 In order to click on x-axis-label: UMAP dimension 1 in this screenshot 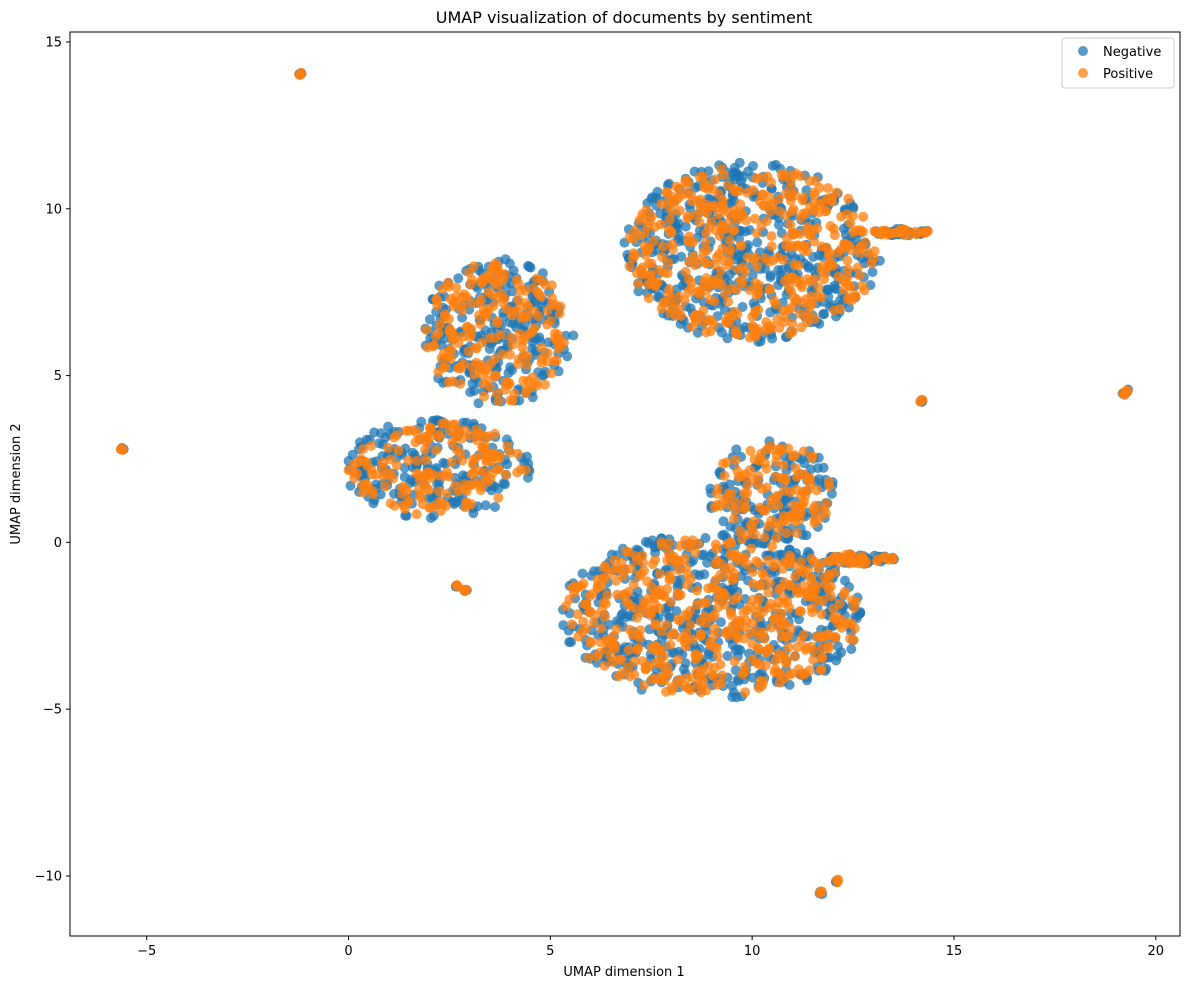, I will do `click(623, 972)`.